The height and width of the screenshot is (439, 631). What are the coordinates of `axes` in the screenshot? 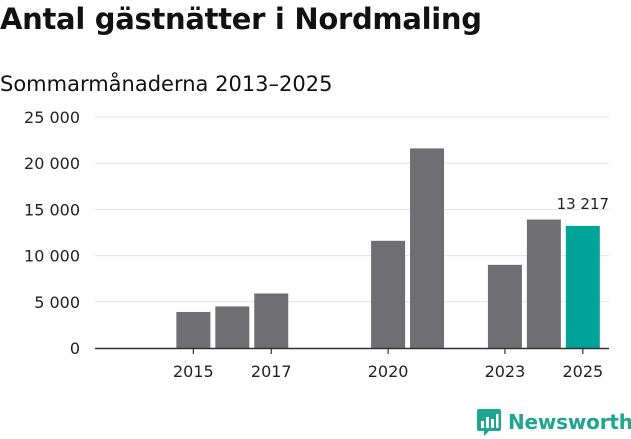 It's located at (352, 350).